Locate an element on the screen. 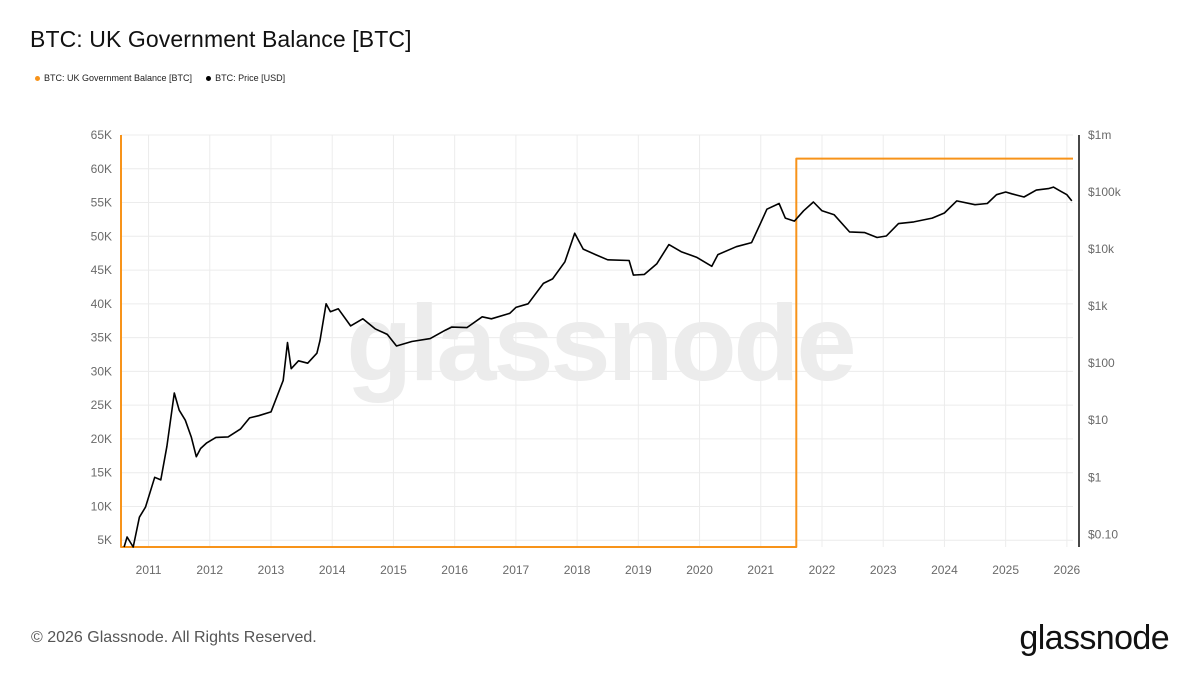 The height and width of the screenshot is (675, 1200). x-tick-label: 2021 is located at coordinates (760, 570).